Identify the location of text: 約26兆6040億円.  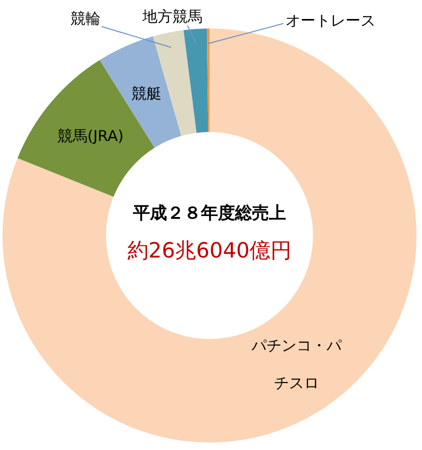
(209, 250).